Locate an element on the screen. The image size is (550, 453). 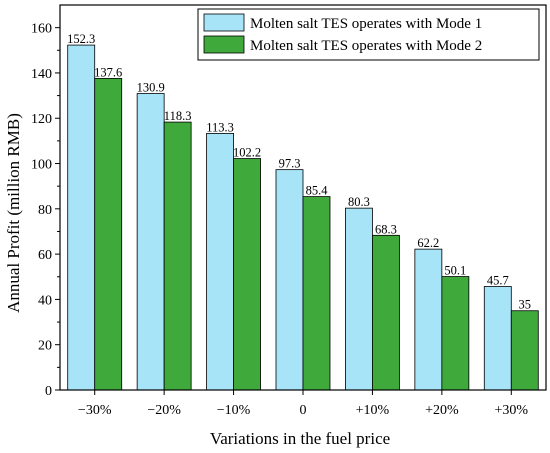
y-tick-label: 60 is located at coordinates (45, 255).